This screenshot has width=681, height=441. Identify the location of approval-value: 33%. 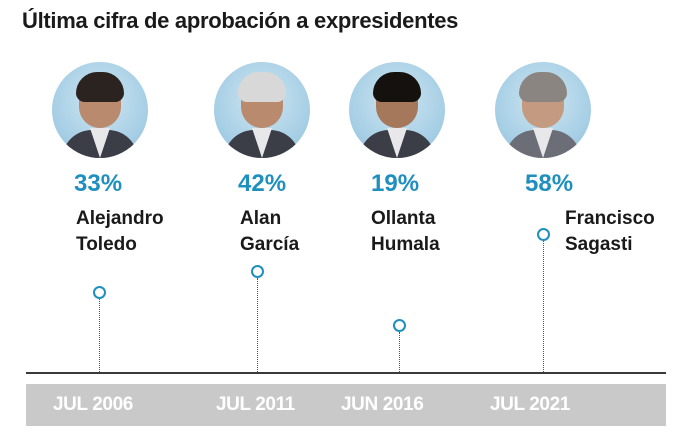
(98, 183).